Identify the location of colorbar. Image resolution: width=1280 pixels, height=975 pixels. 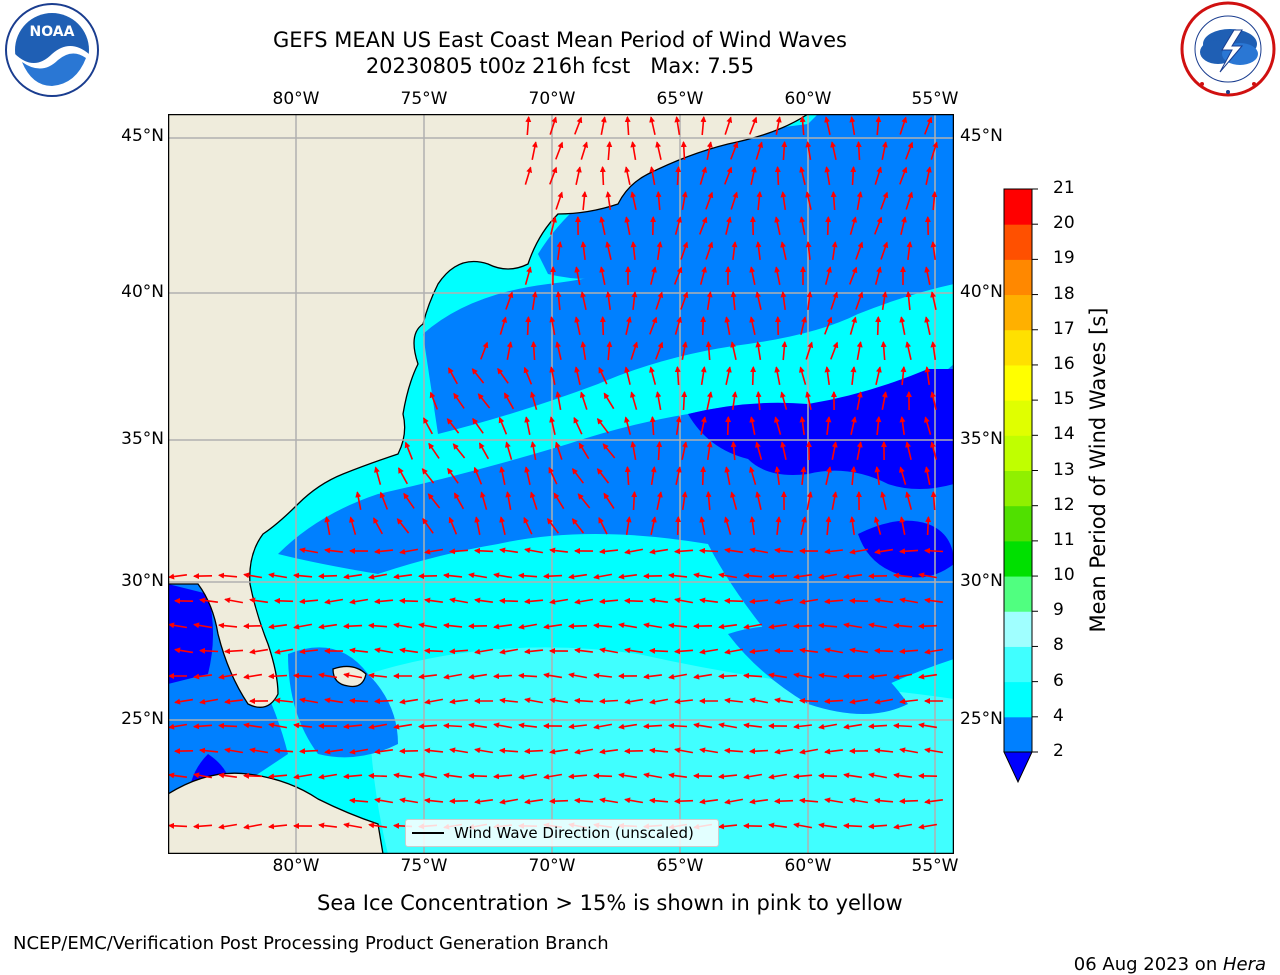
(1025, 486).